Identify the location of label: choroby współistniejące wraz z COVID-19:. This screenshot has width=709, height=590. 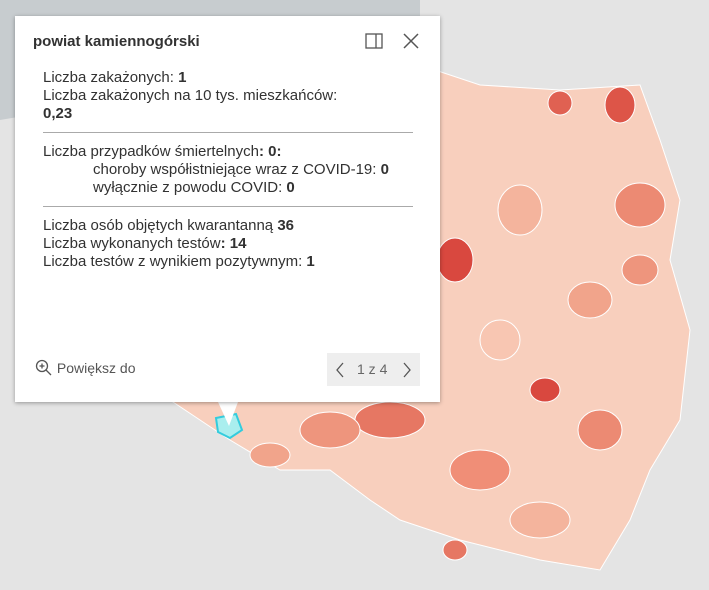
(235, 169).